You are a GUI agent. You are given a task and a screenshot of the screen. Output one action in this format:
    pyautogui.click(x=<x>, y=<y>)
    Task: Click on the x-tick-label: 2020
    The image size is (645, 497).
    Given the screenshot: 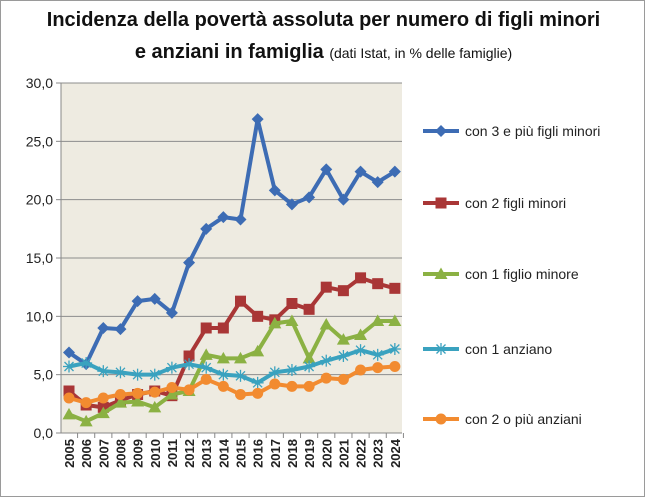 What is the action you would take?
    pyautogui.click(x=326, y=453)
    